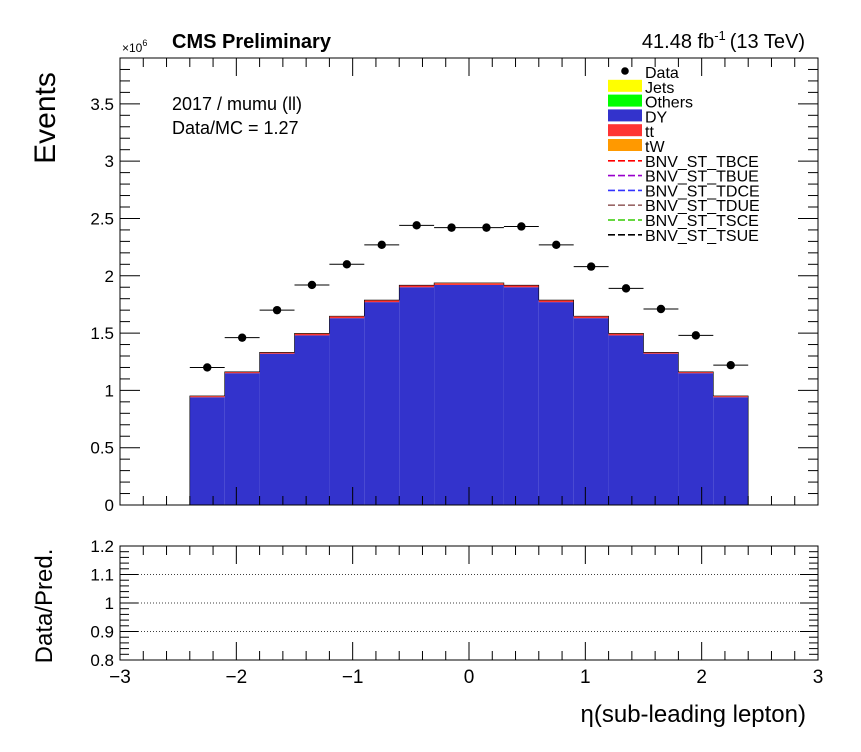  Describe the element at coordinates (702, 206) in the screenshot. I see `legend-label-bnv-st-tdue: BNV_ST_TDUE` at that location.